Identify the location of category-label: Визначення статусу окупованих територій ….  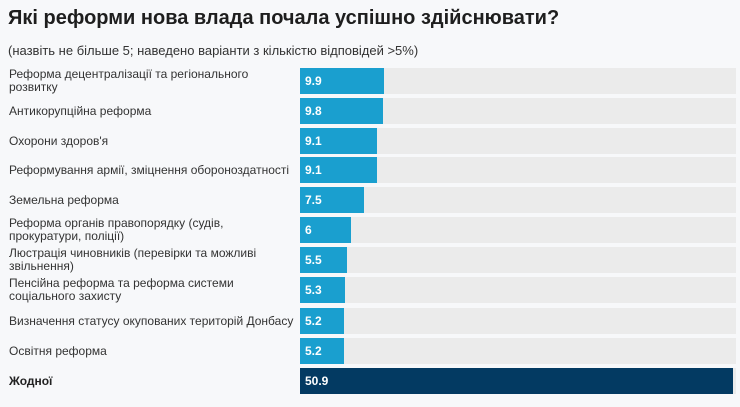
(151, 320).